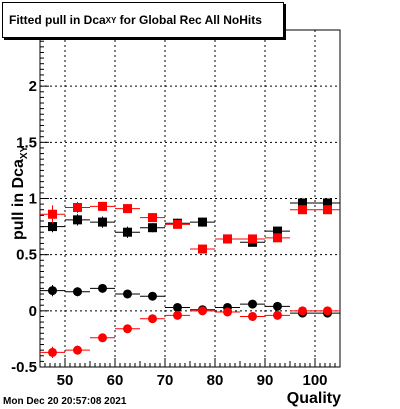 The width and height of the screenshot is (400, 409). I want to click on y-tick-label: 1, so click(33, 199).